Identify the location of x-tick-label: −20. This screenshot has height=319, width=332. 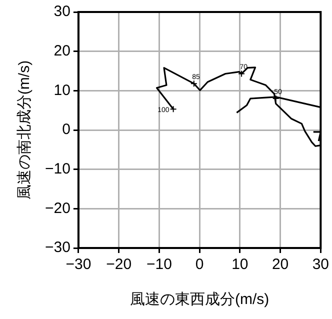
(119, 265).